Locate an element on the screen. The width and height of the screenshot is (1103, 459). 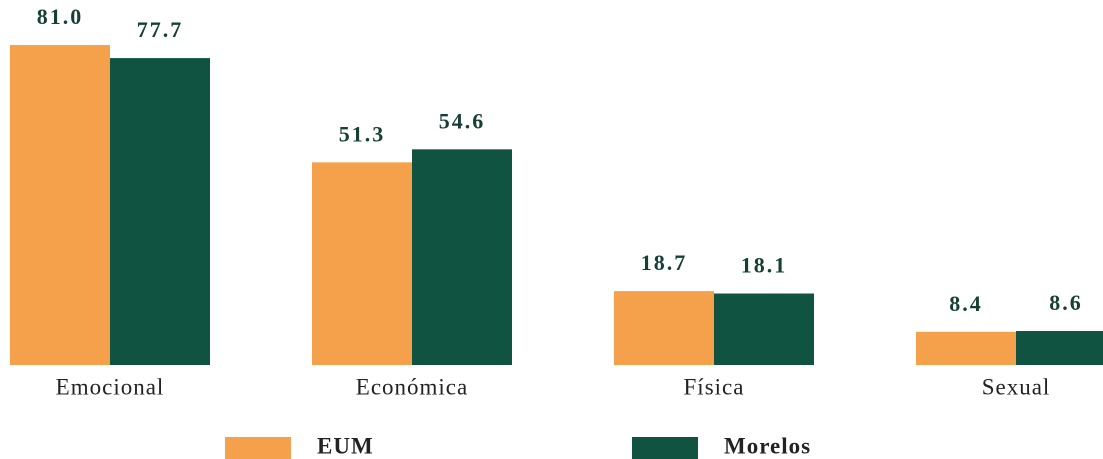
x-tick-label: Emocional is located at coordinates (110, 386).